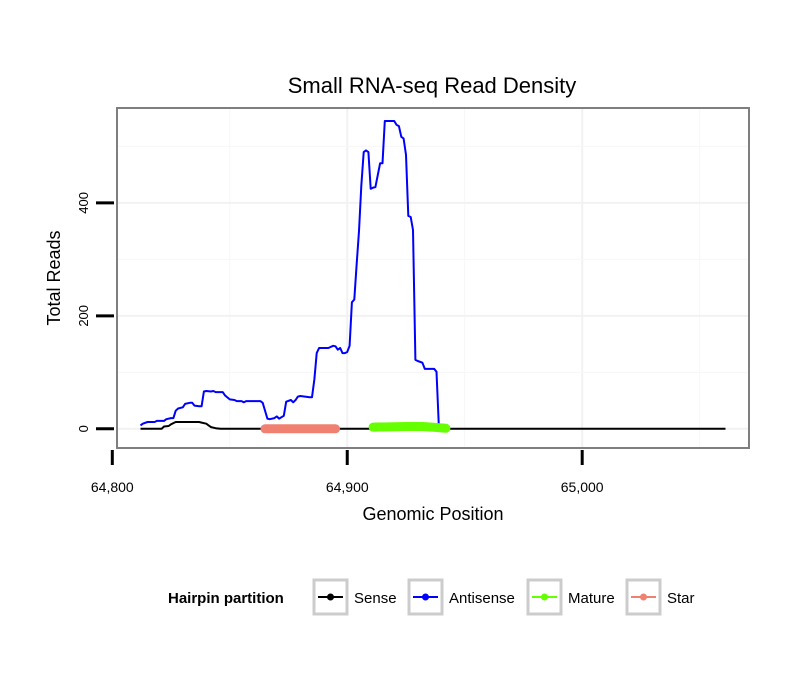 This screenshot has width=810, height=690. Describe the element at coordinates (432, 514) in the screenshot. I see `x-axis-title: Genomic Position` at that location.